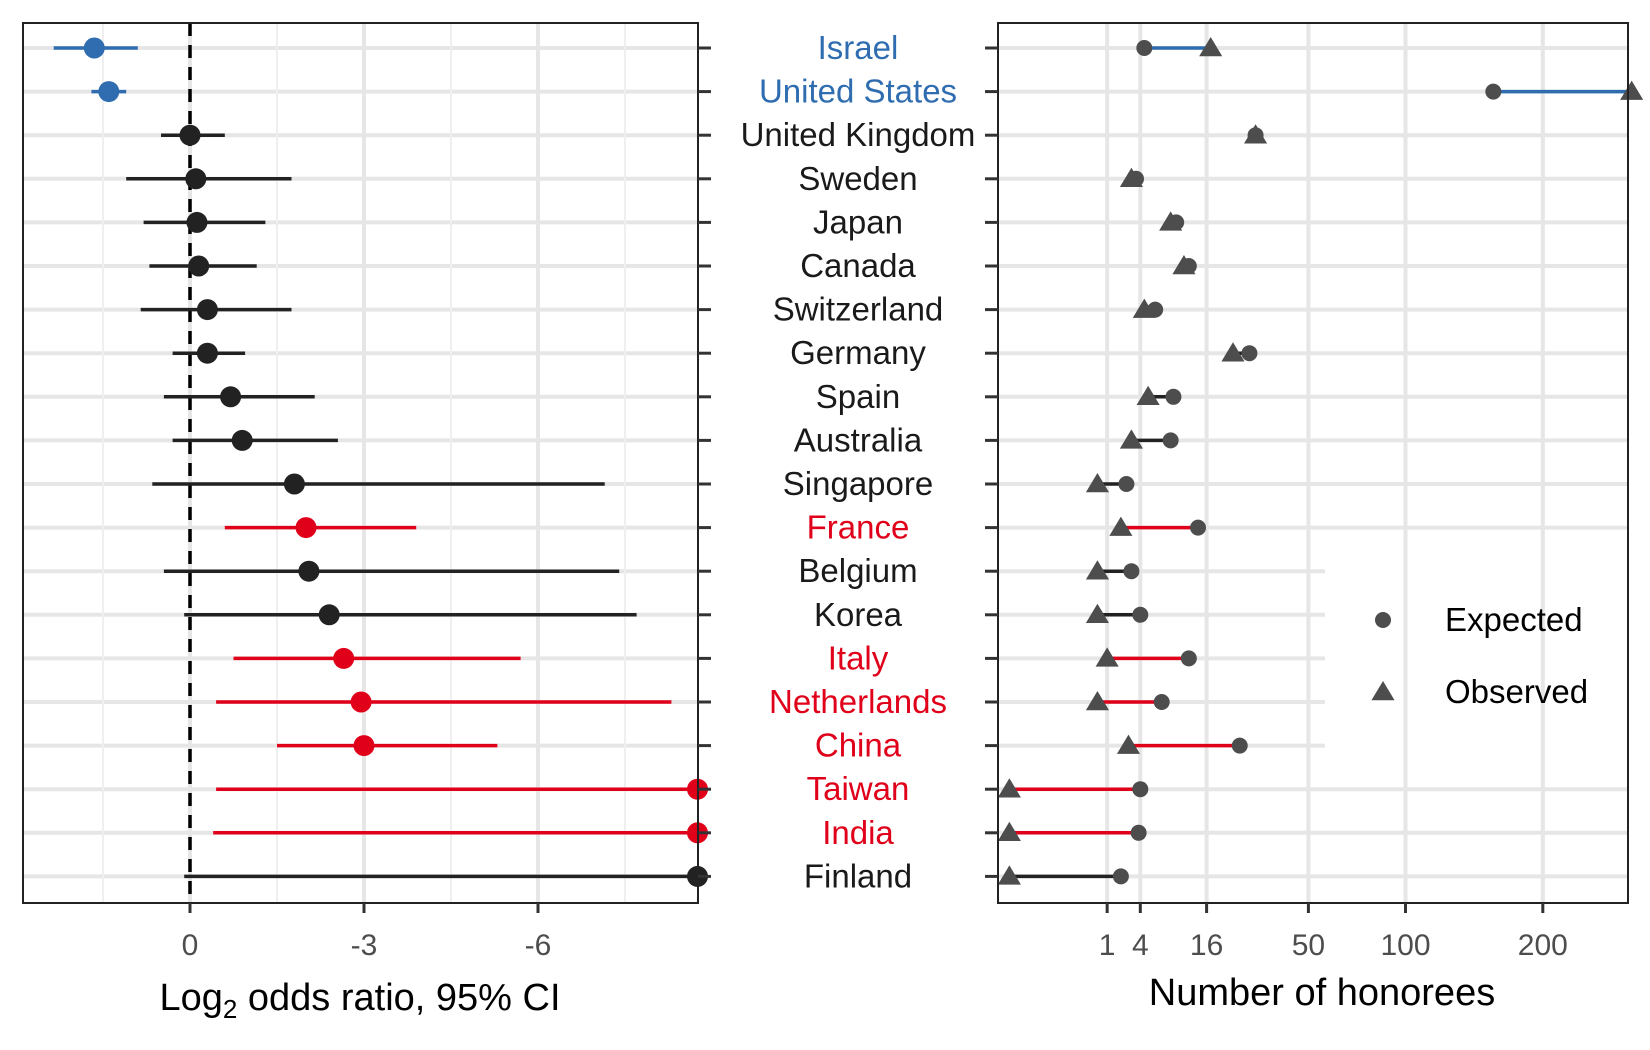  What do you see at coordinates (344, 658) in the screenshot?
I see `estimate-point-italy` at bounding box center [344, 658].